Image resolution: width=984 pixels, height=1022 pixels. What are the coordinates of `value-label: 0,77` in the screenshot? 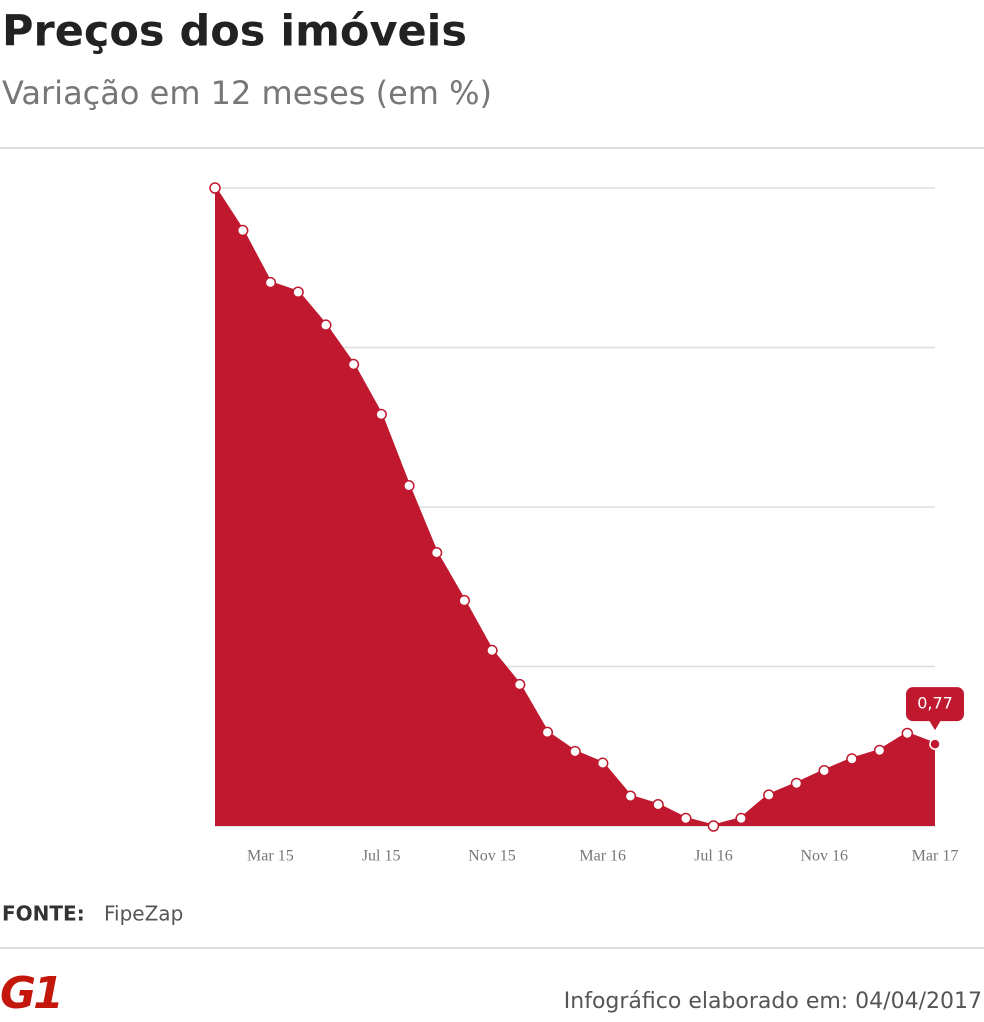 It's located at (935, 703).